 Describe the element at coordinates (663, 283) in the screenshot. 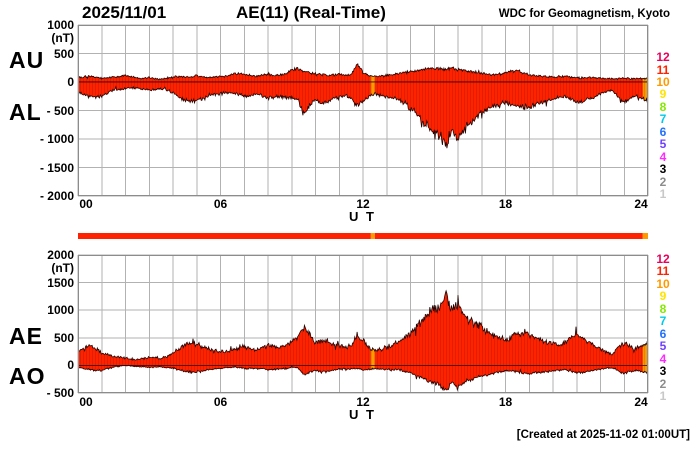

I see `bottom-legend-stations-10: 10` at that location.